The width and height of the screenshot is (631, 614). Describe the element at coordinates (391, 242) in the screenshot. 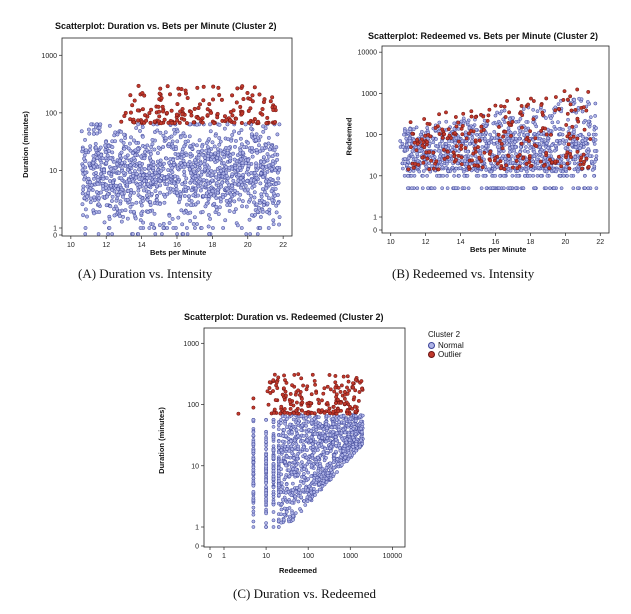

I see `chart-b-xtick-label-0: 10` at that location.